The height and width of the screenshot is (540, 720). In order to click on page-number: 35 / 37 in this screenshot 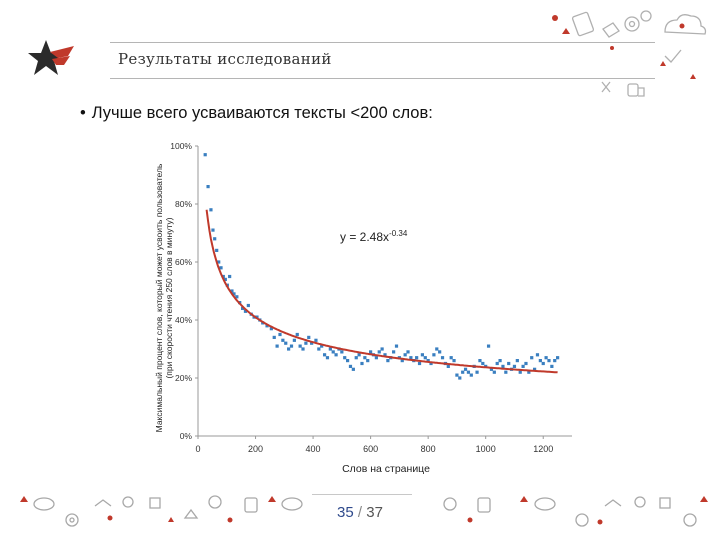, I will do `click(360, 512)`.